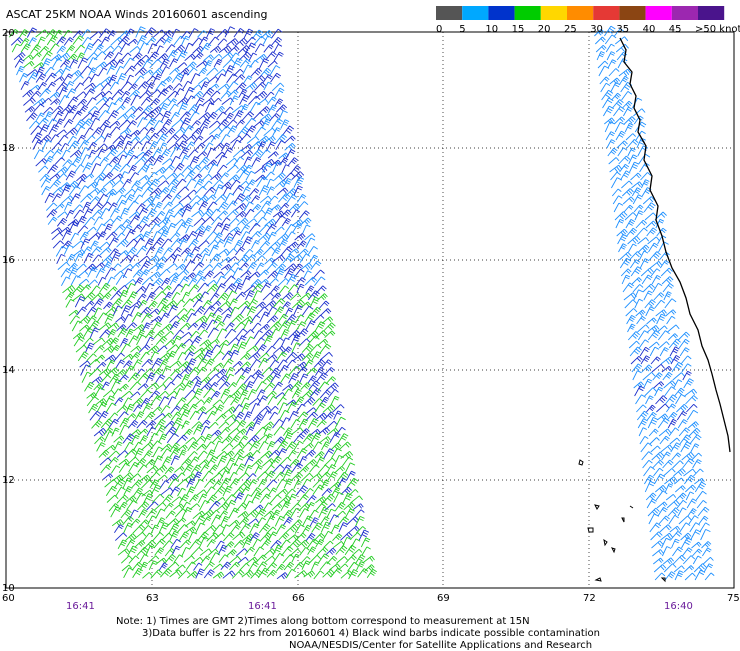 This screenshot has width=740, height=651. What do you see at coordinates (8, 260) in the screenshot?
I see `y-tick-label: 16` at bounding box center [8, 260].